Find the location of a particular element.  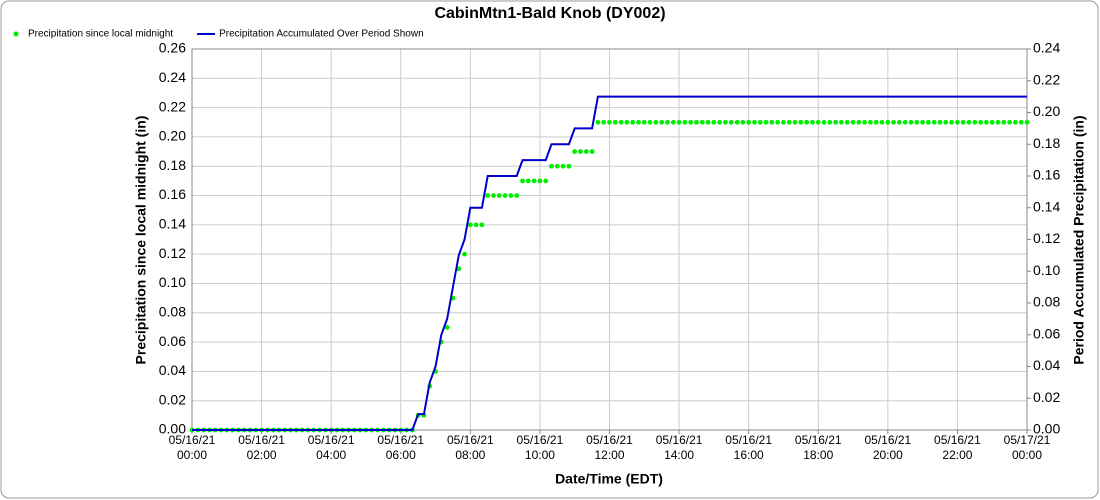

y2-tick-label: 0.06 is located at coordinates (1046, 333).